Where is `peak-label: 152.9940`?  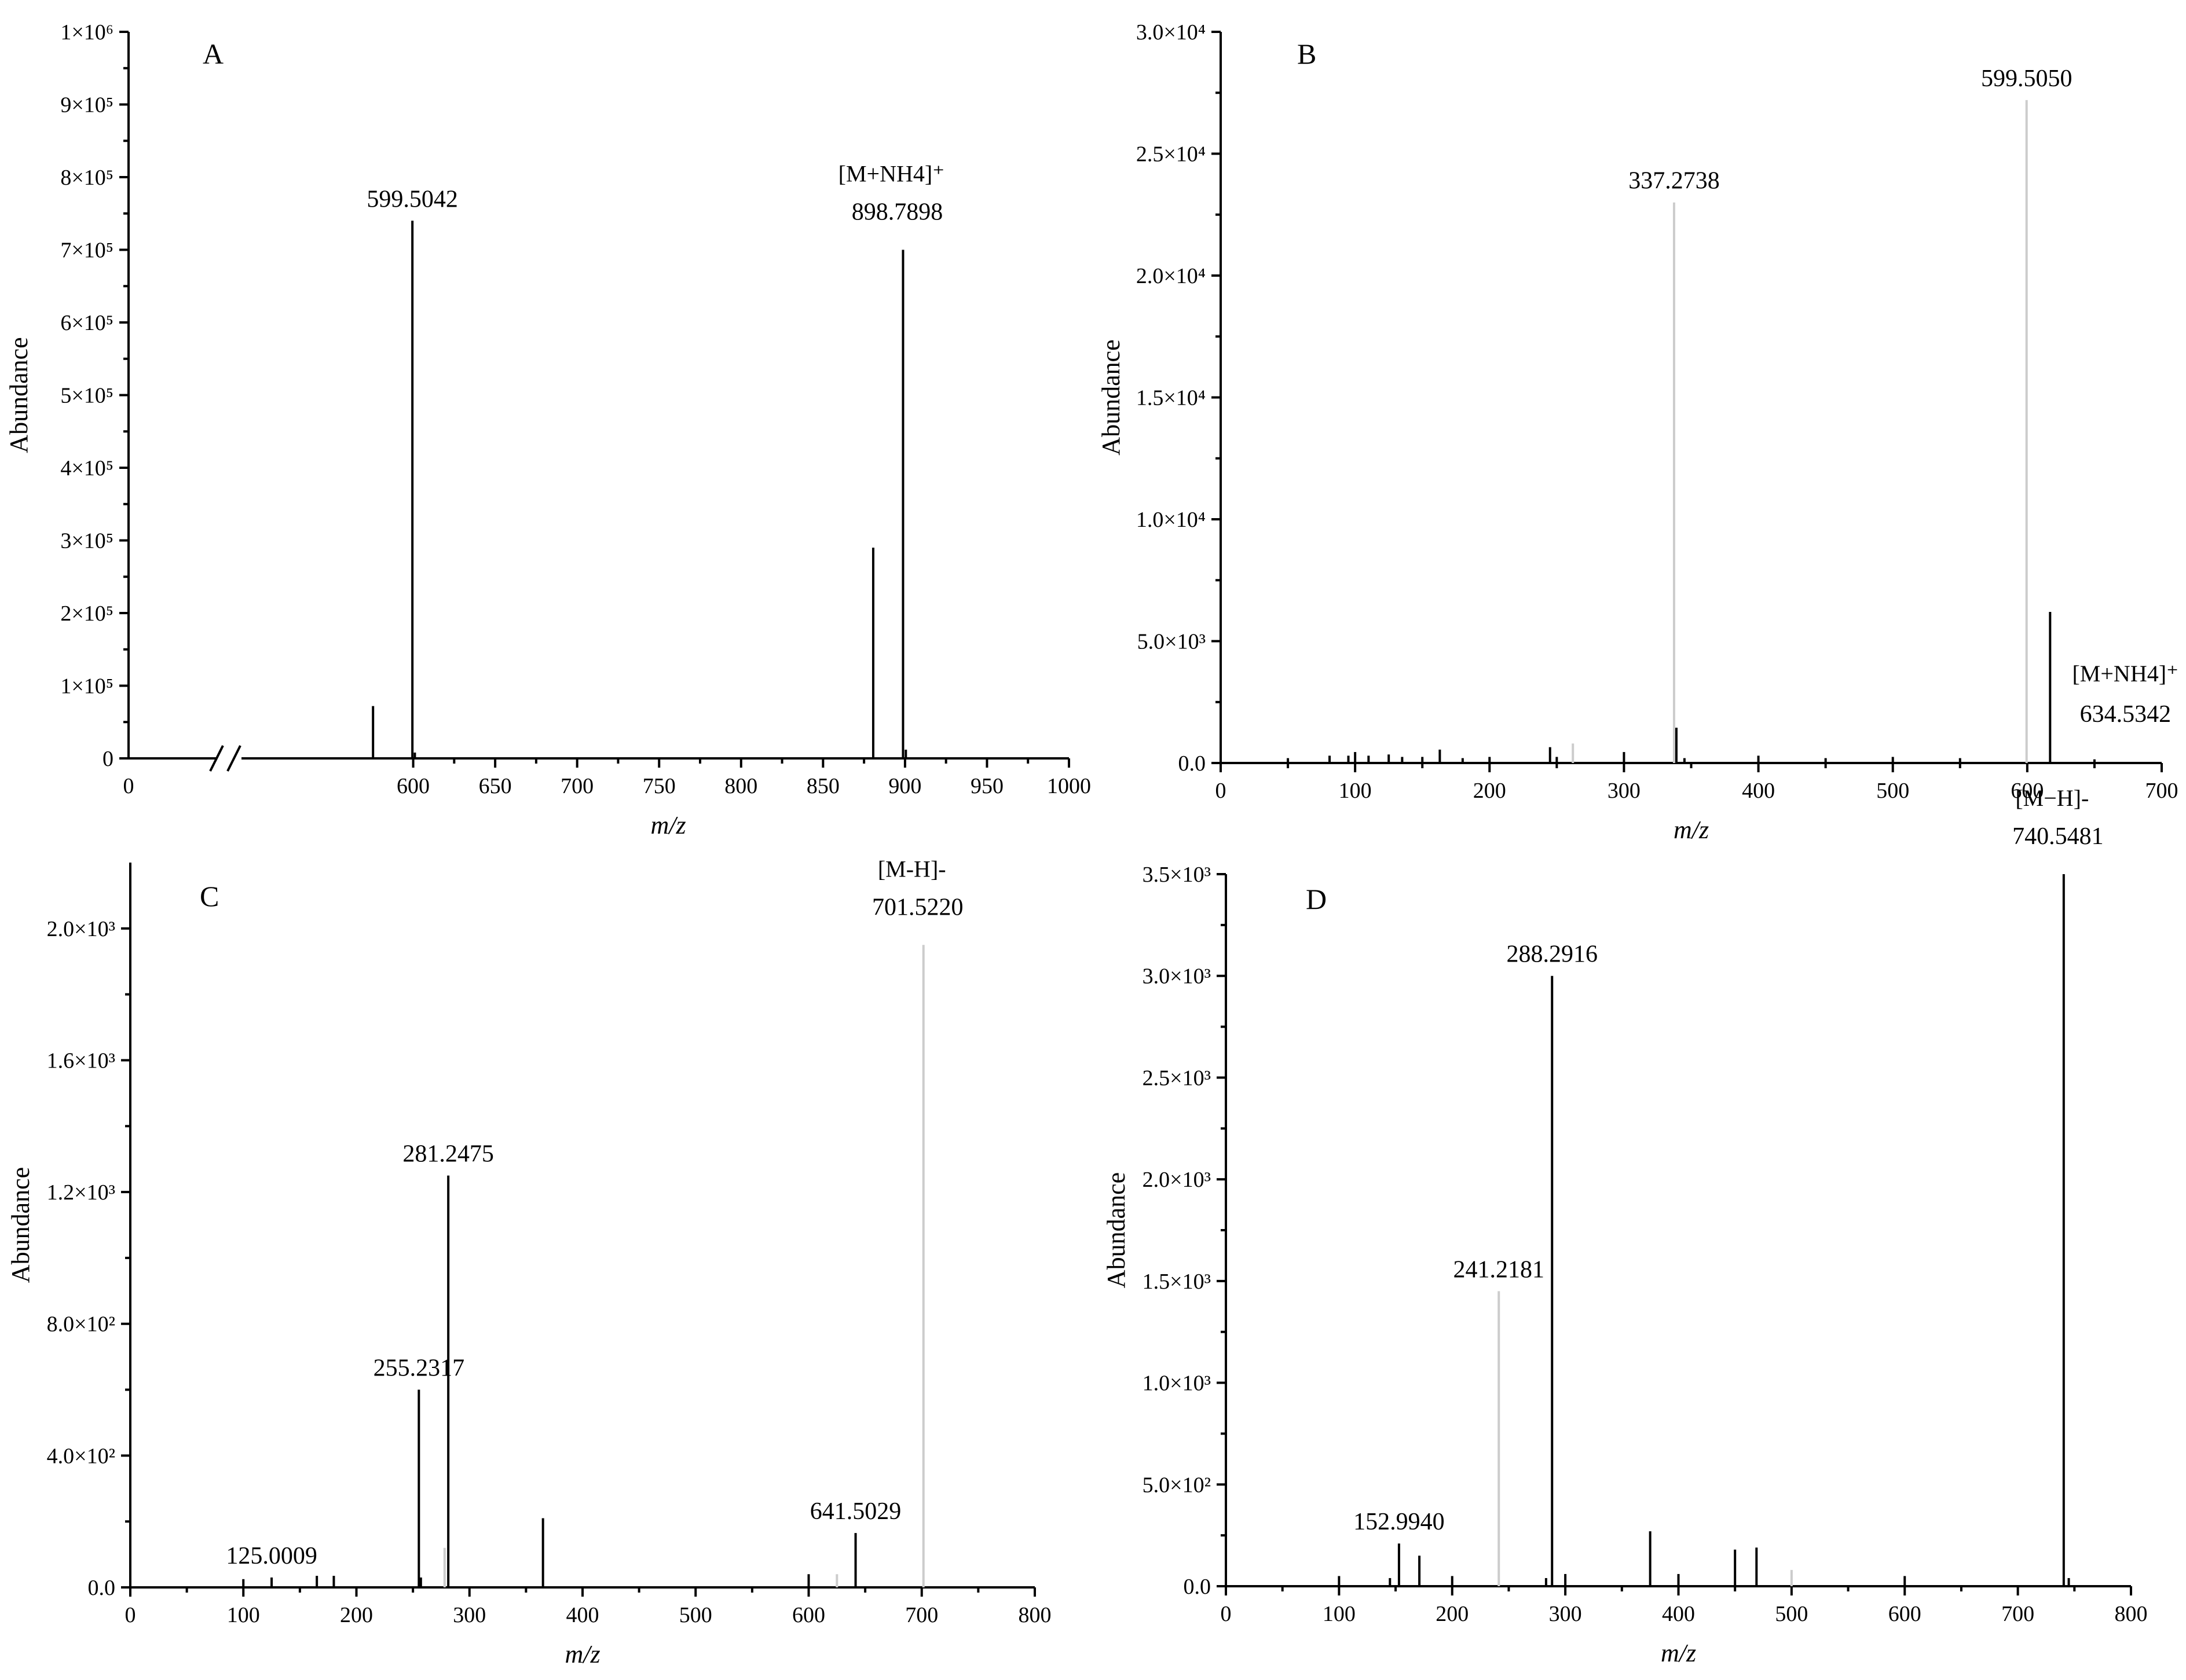
peak-label: 152.9940 is located at coordinates (1399, 1522).